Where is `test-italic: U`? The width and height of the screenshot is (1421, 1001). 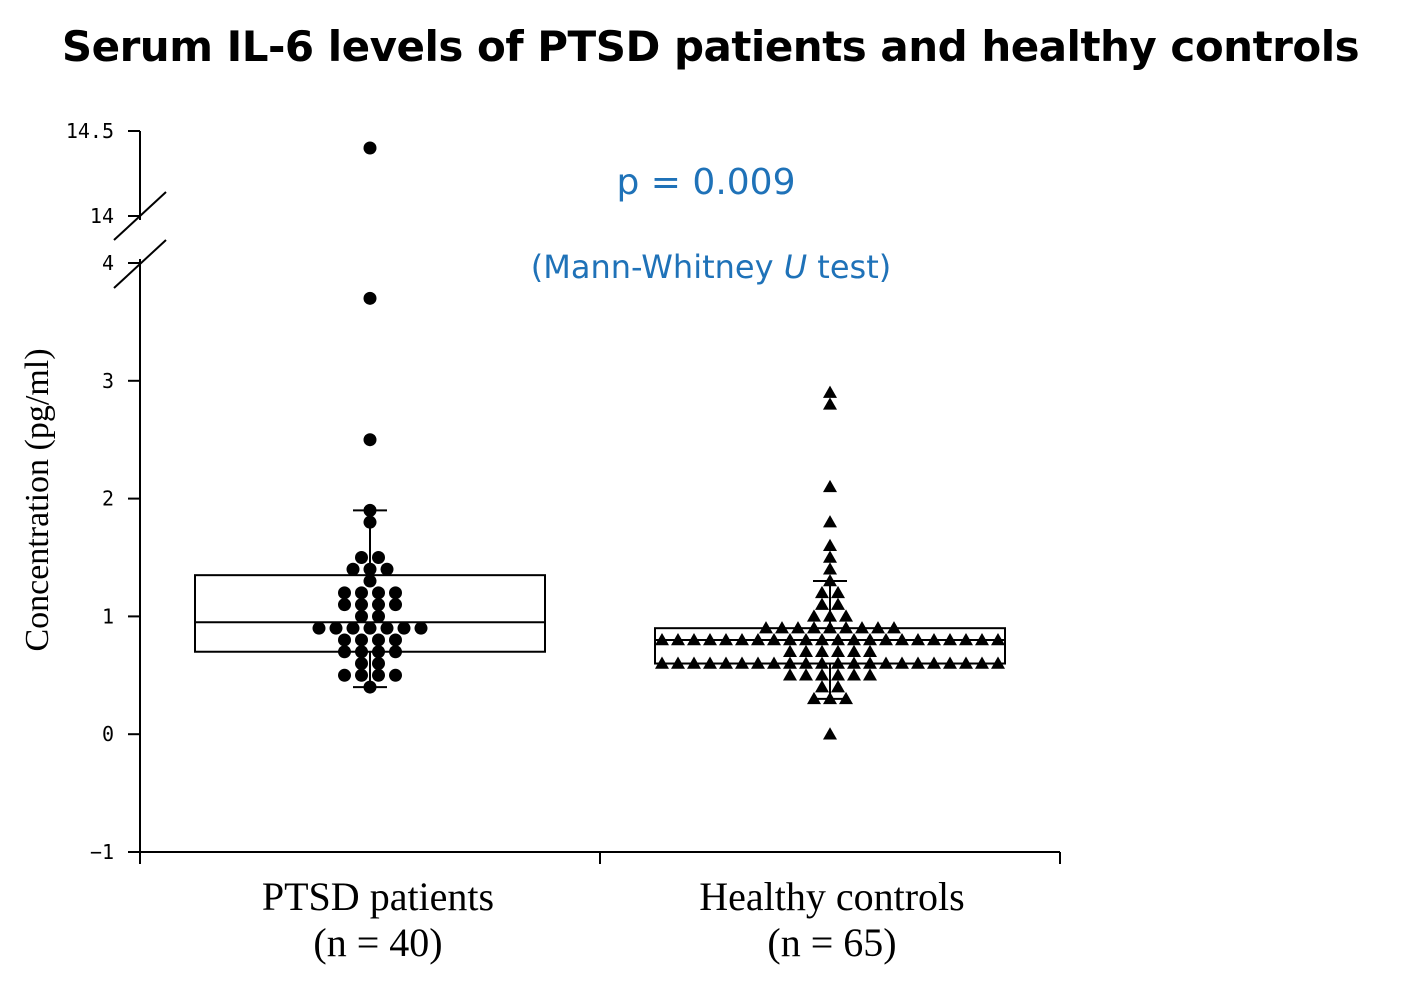
test-italic: U is located at coordinates (795, 267).